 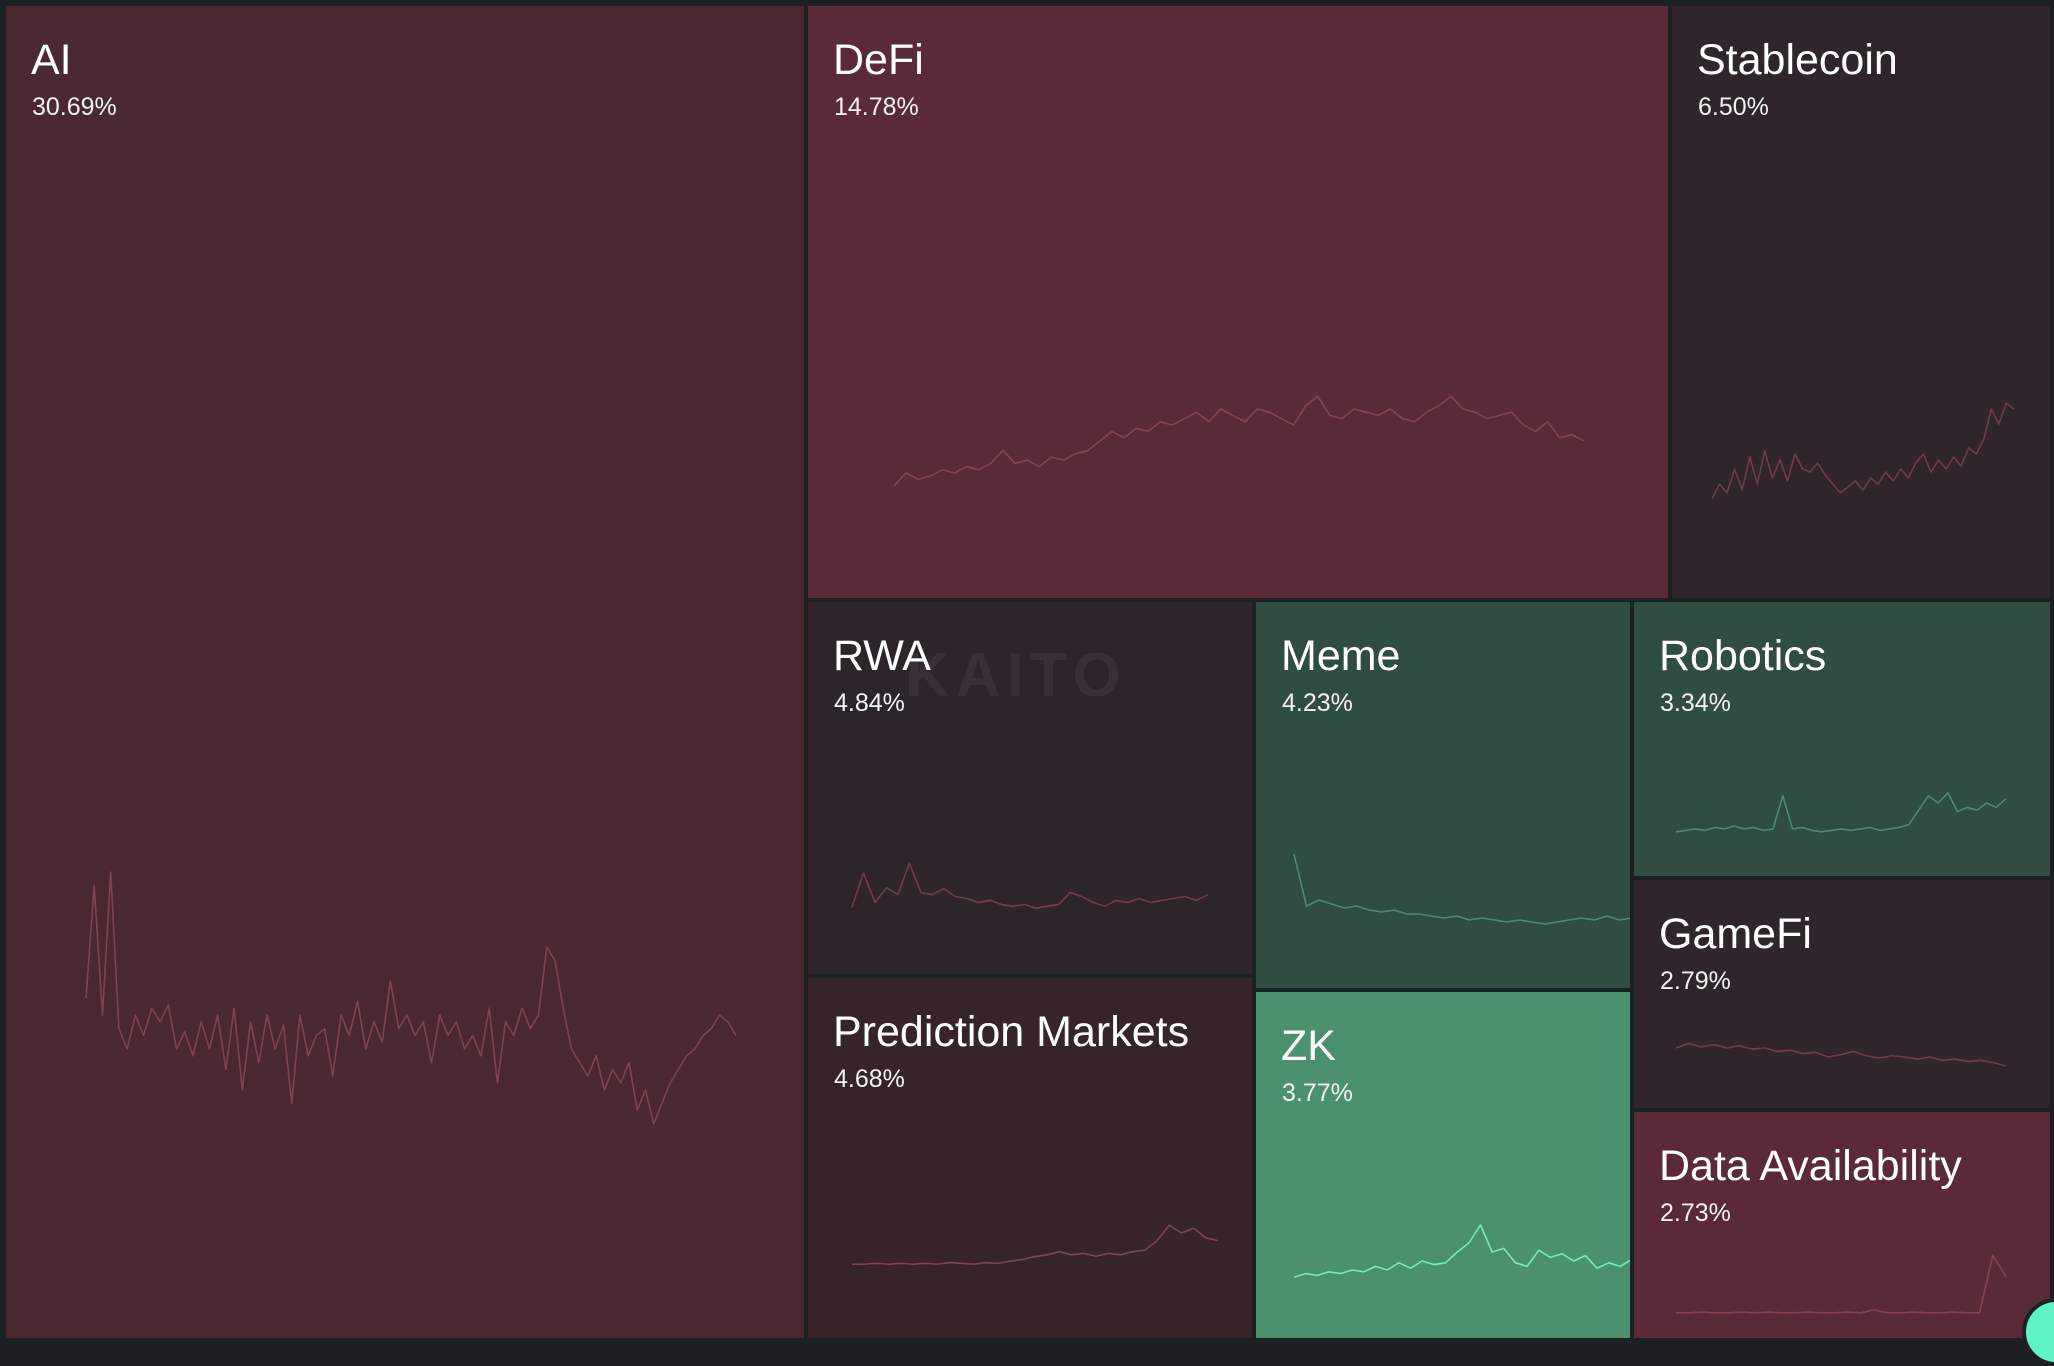 What do you see at coordinates (869, 1079) in the screenshot?
I see `tile-share: 4.68%` at bounding box center [869, 1079].